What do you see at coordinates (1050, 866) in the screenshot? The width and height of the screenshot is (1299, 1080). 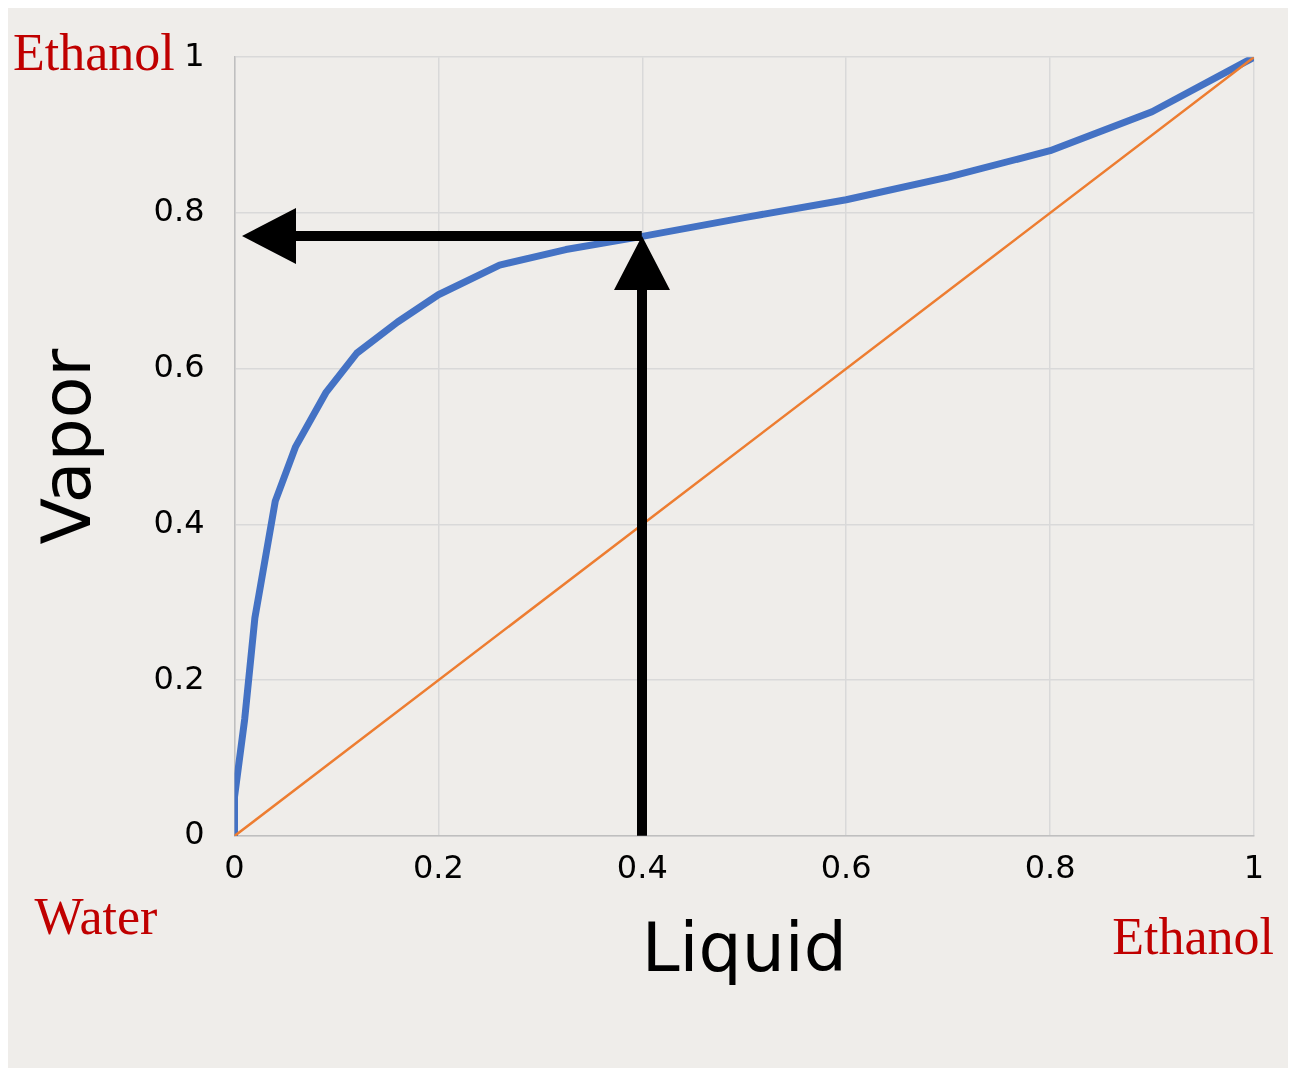 I see `x-tick-label: 0.8` at bounding box center [1050, 866].